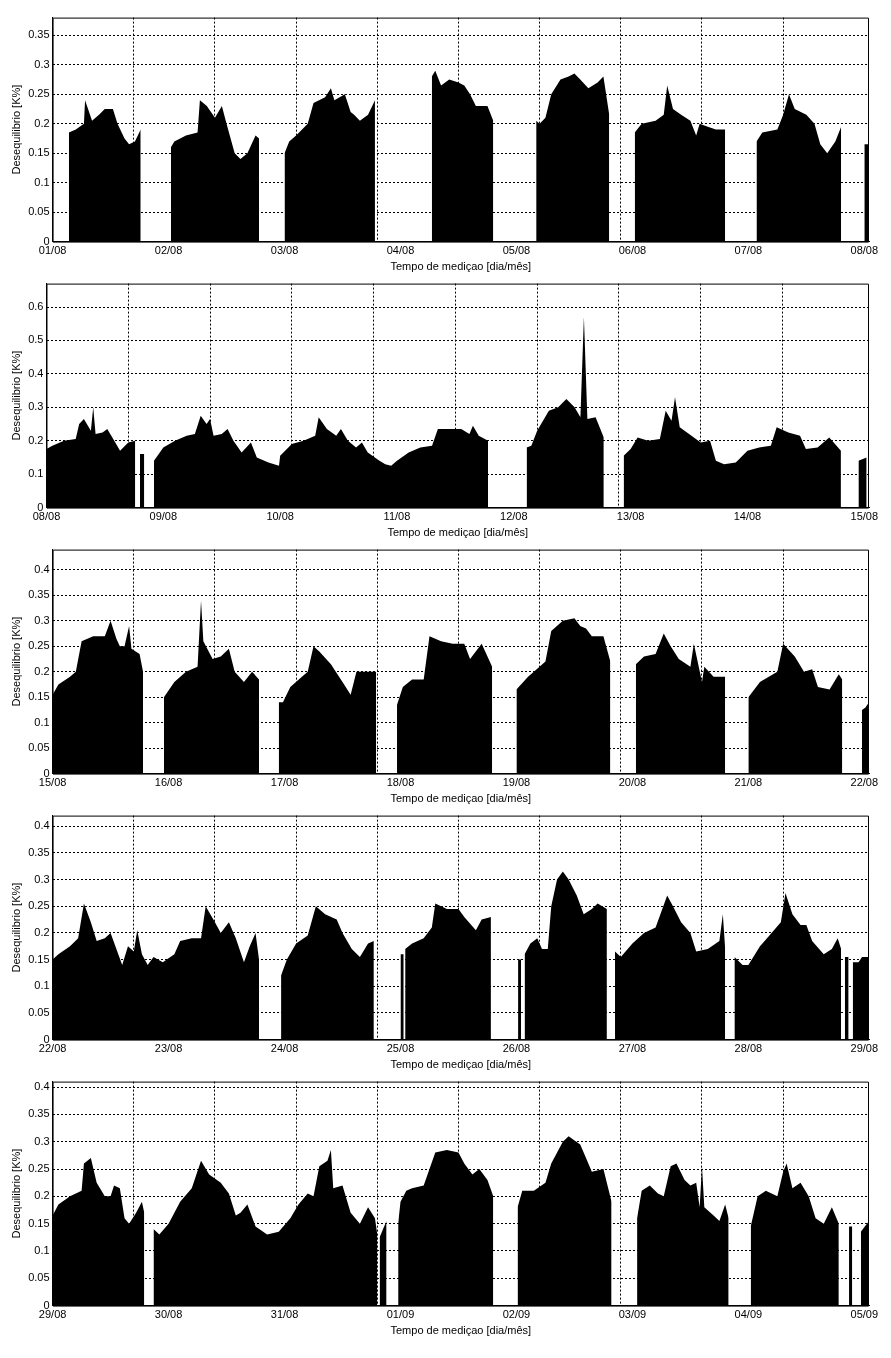 This screenshot has width=891, height=1358. Describe the element at coordinates (168, 250) in the screenshot. I see `x-tick-label: 02/08` at that location.